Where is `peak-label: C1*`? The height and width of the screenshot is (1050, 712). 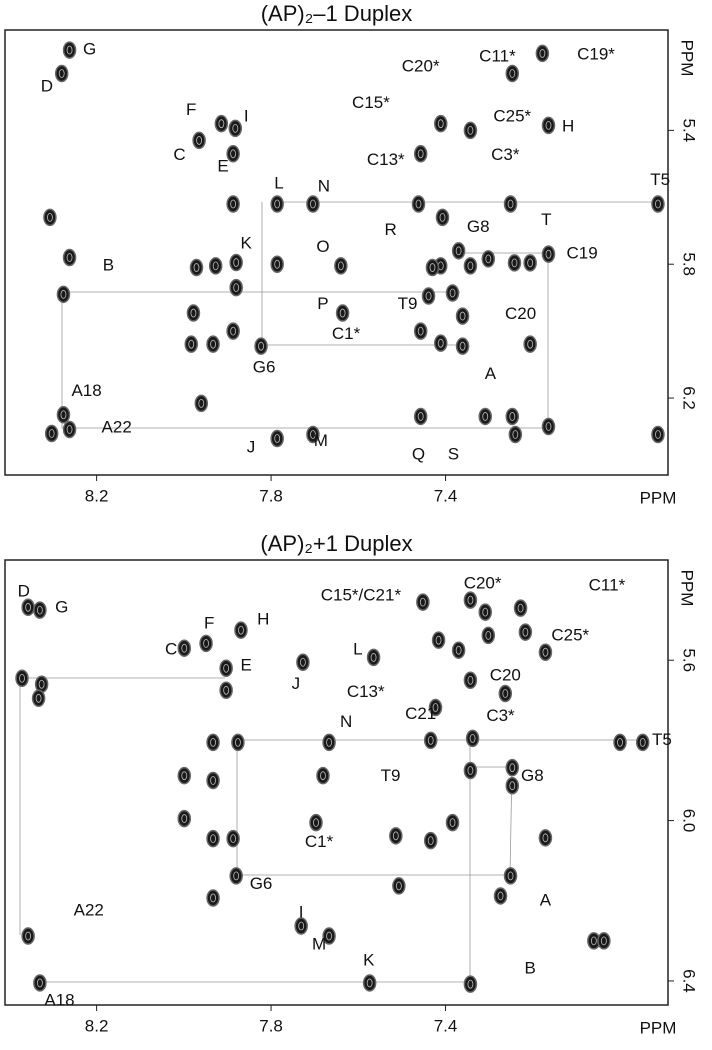
peak-label: C1* is located at coordinates (346, 333).